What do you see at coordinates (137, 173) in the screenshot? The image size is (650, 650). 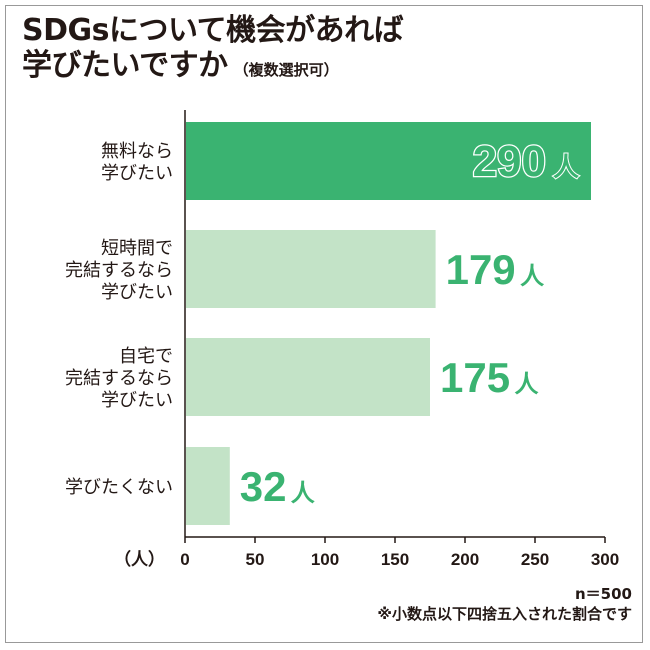 I see `category-label-0-1: 学びたい` at bounding box center [137, 173].